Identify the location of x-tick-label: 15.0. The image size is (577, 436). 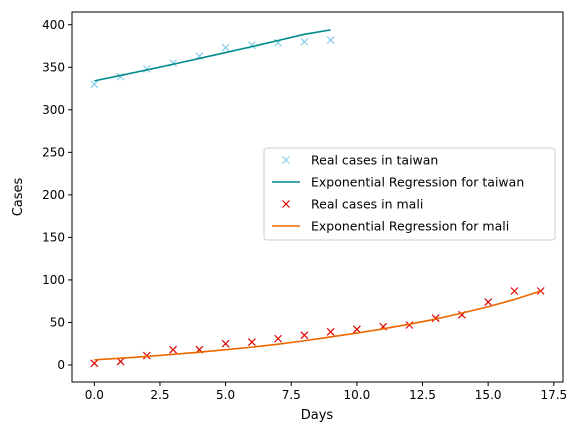
(488, 395).